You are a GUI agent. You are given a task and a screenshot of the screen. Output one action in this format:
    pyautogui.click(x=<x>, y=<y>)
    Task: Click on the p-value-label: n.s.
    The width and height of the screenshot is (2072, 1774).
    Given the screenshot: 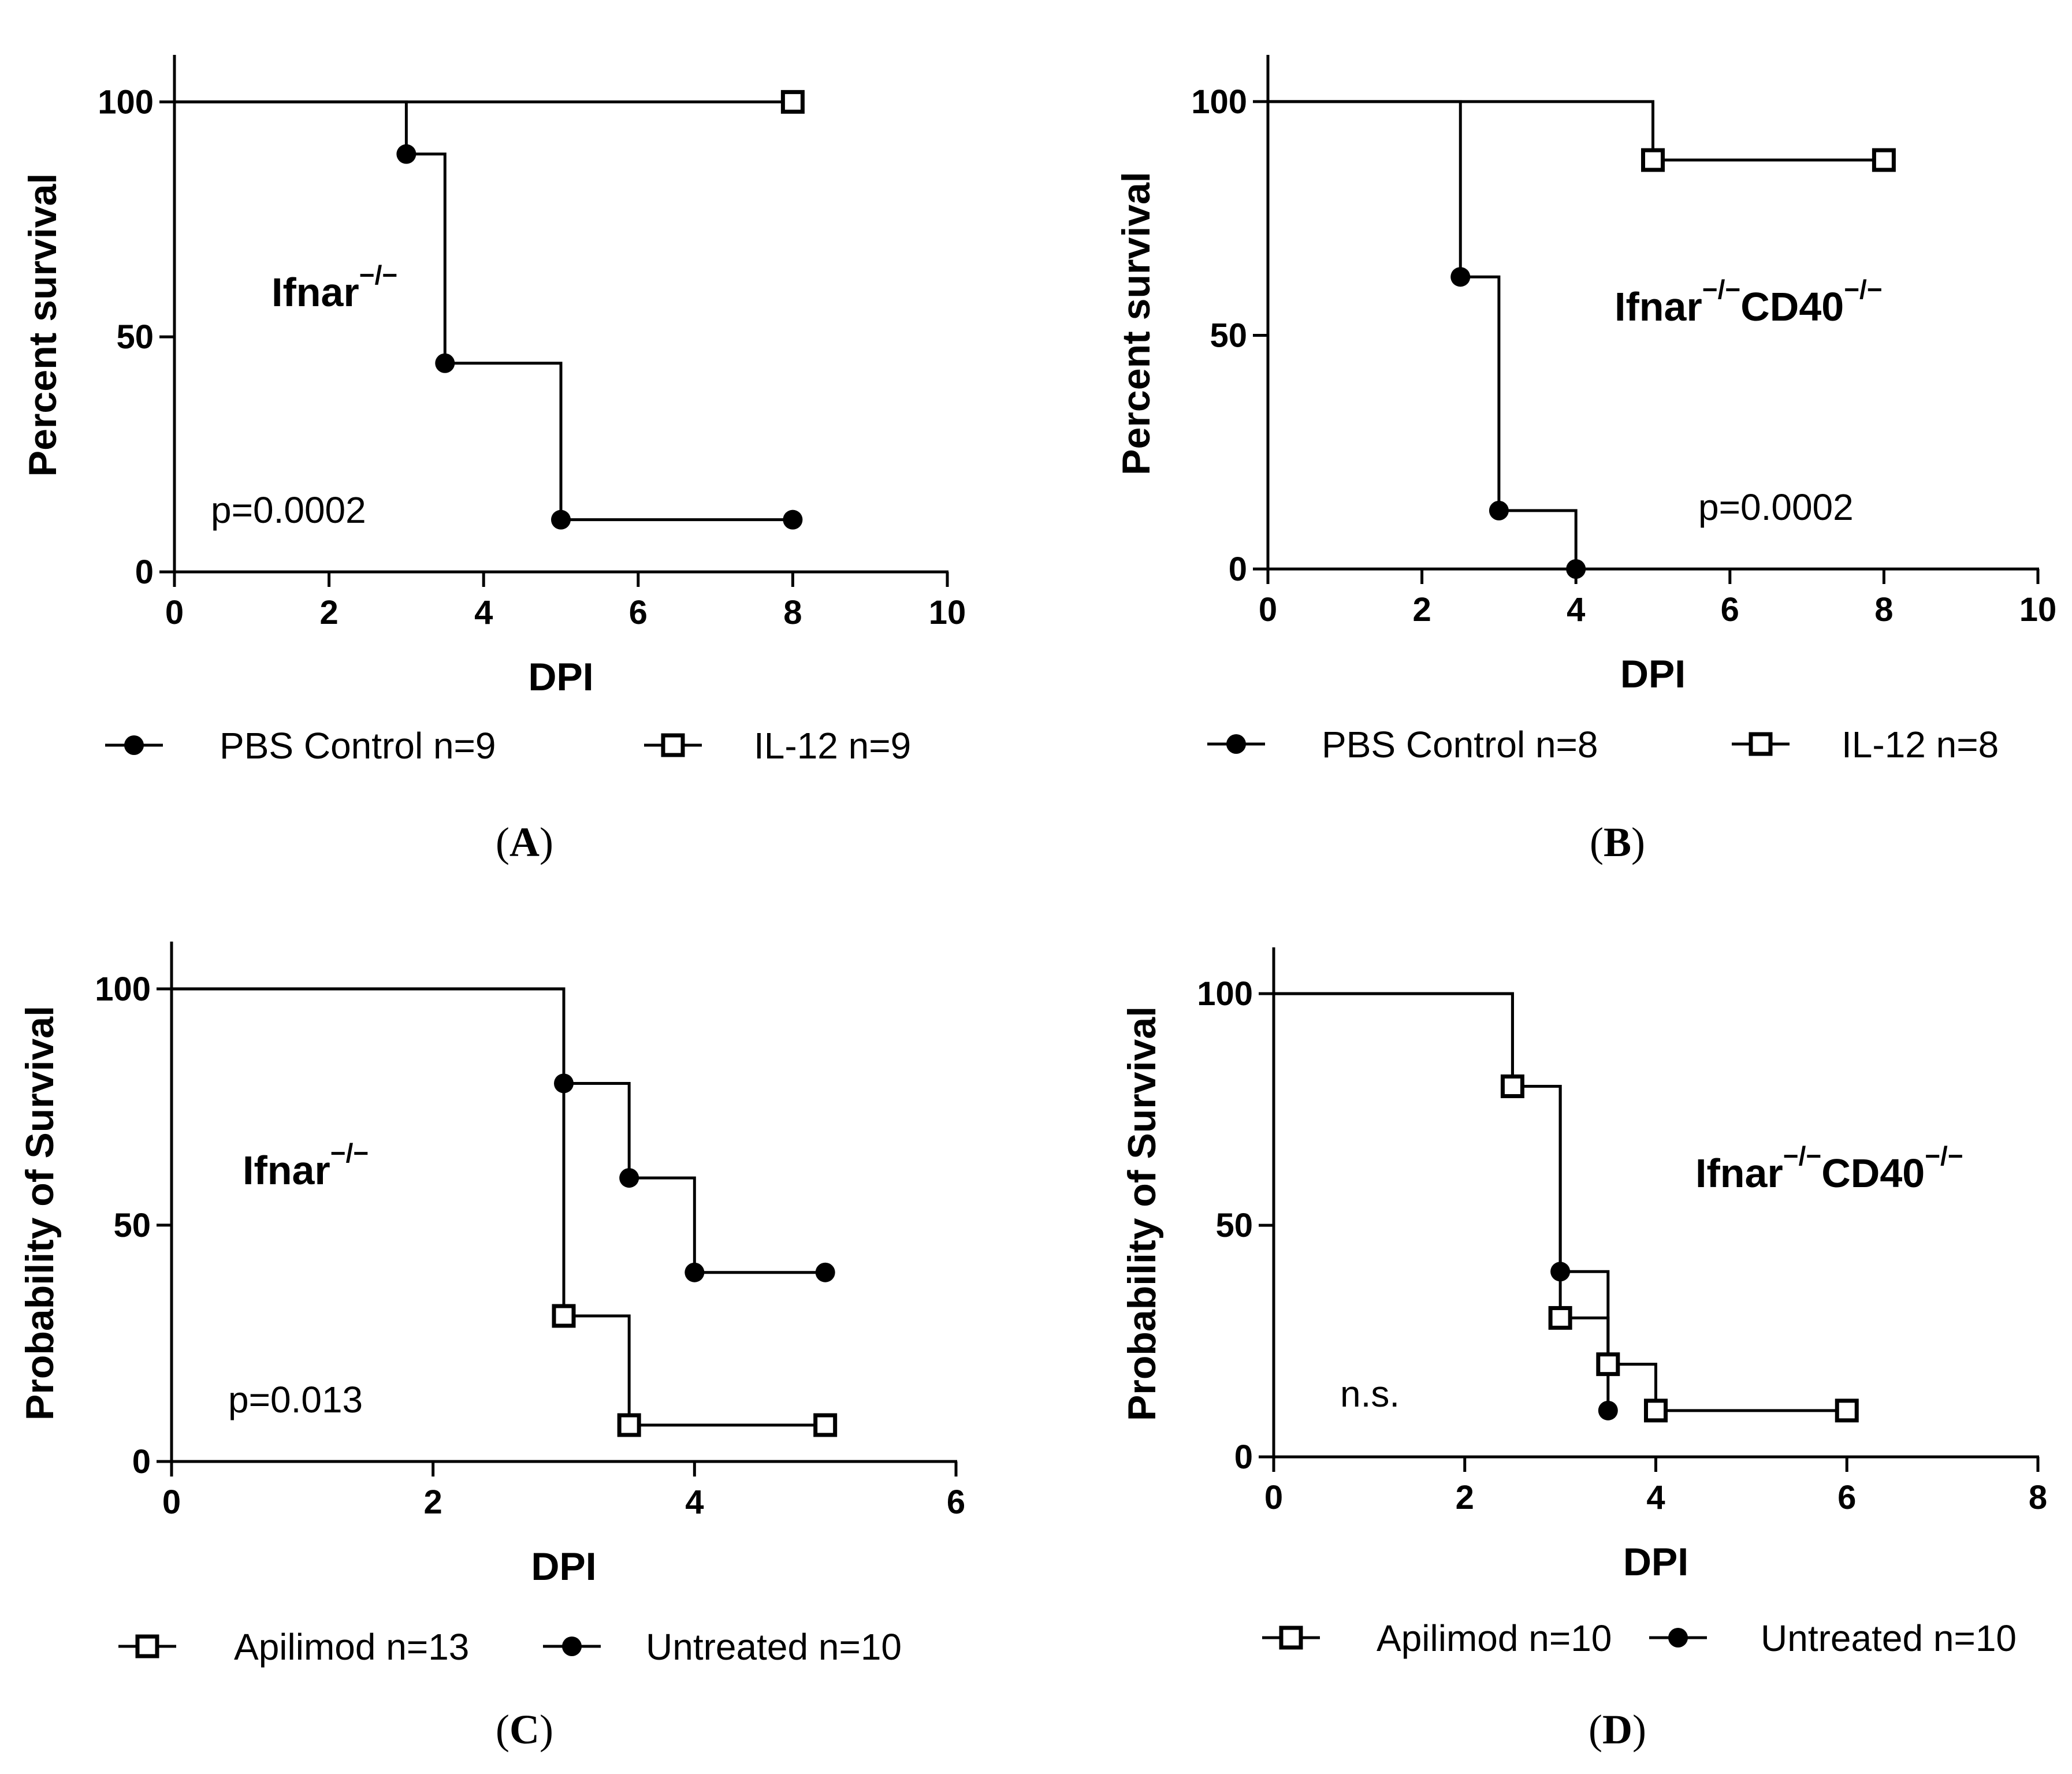 What is the action you would take?
    pyautogui.click(x=1370, y=1394)
    